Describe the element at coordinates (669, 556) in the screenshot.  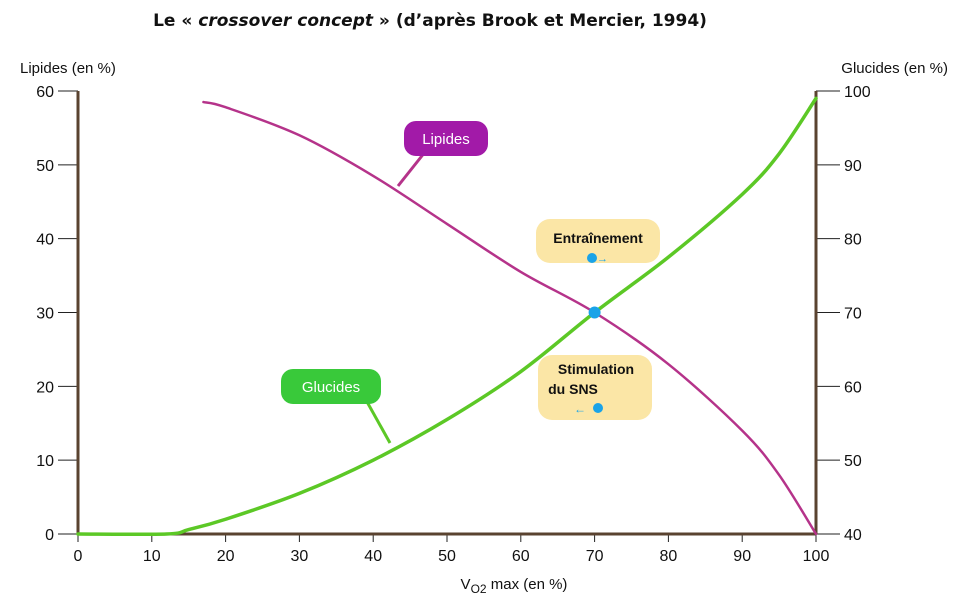
I see `x-tick-label: 80` at that location.